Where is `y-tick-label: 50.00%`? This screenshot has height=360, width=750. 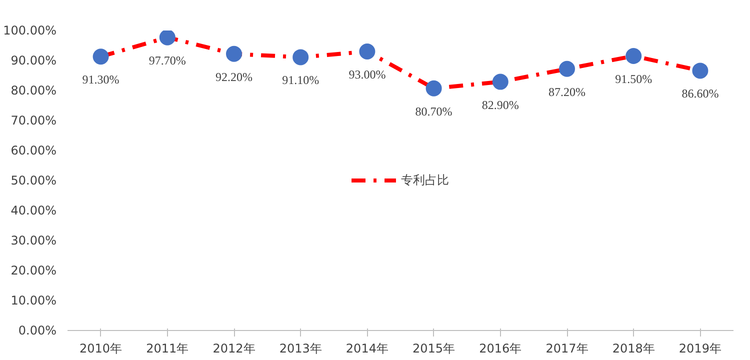
y-tick-label: 50.00% is located at coordinates (33, 181).